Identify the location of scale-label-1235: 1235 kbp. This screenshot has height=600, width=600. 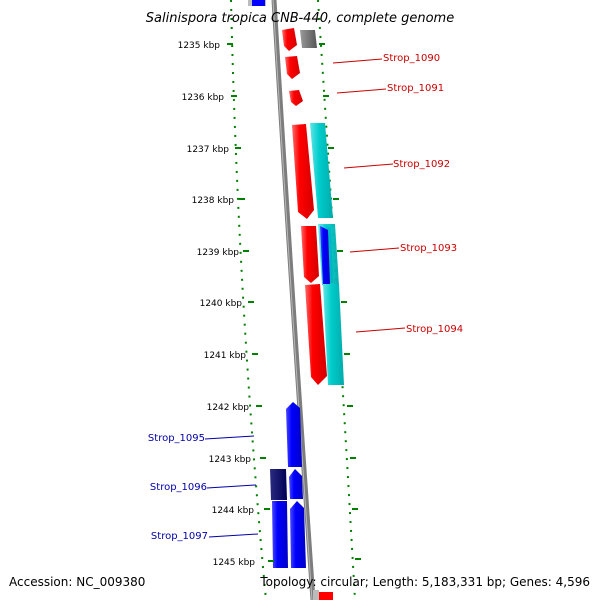
(199, 46).